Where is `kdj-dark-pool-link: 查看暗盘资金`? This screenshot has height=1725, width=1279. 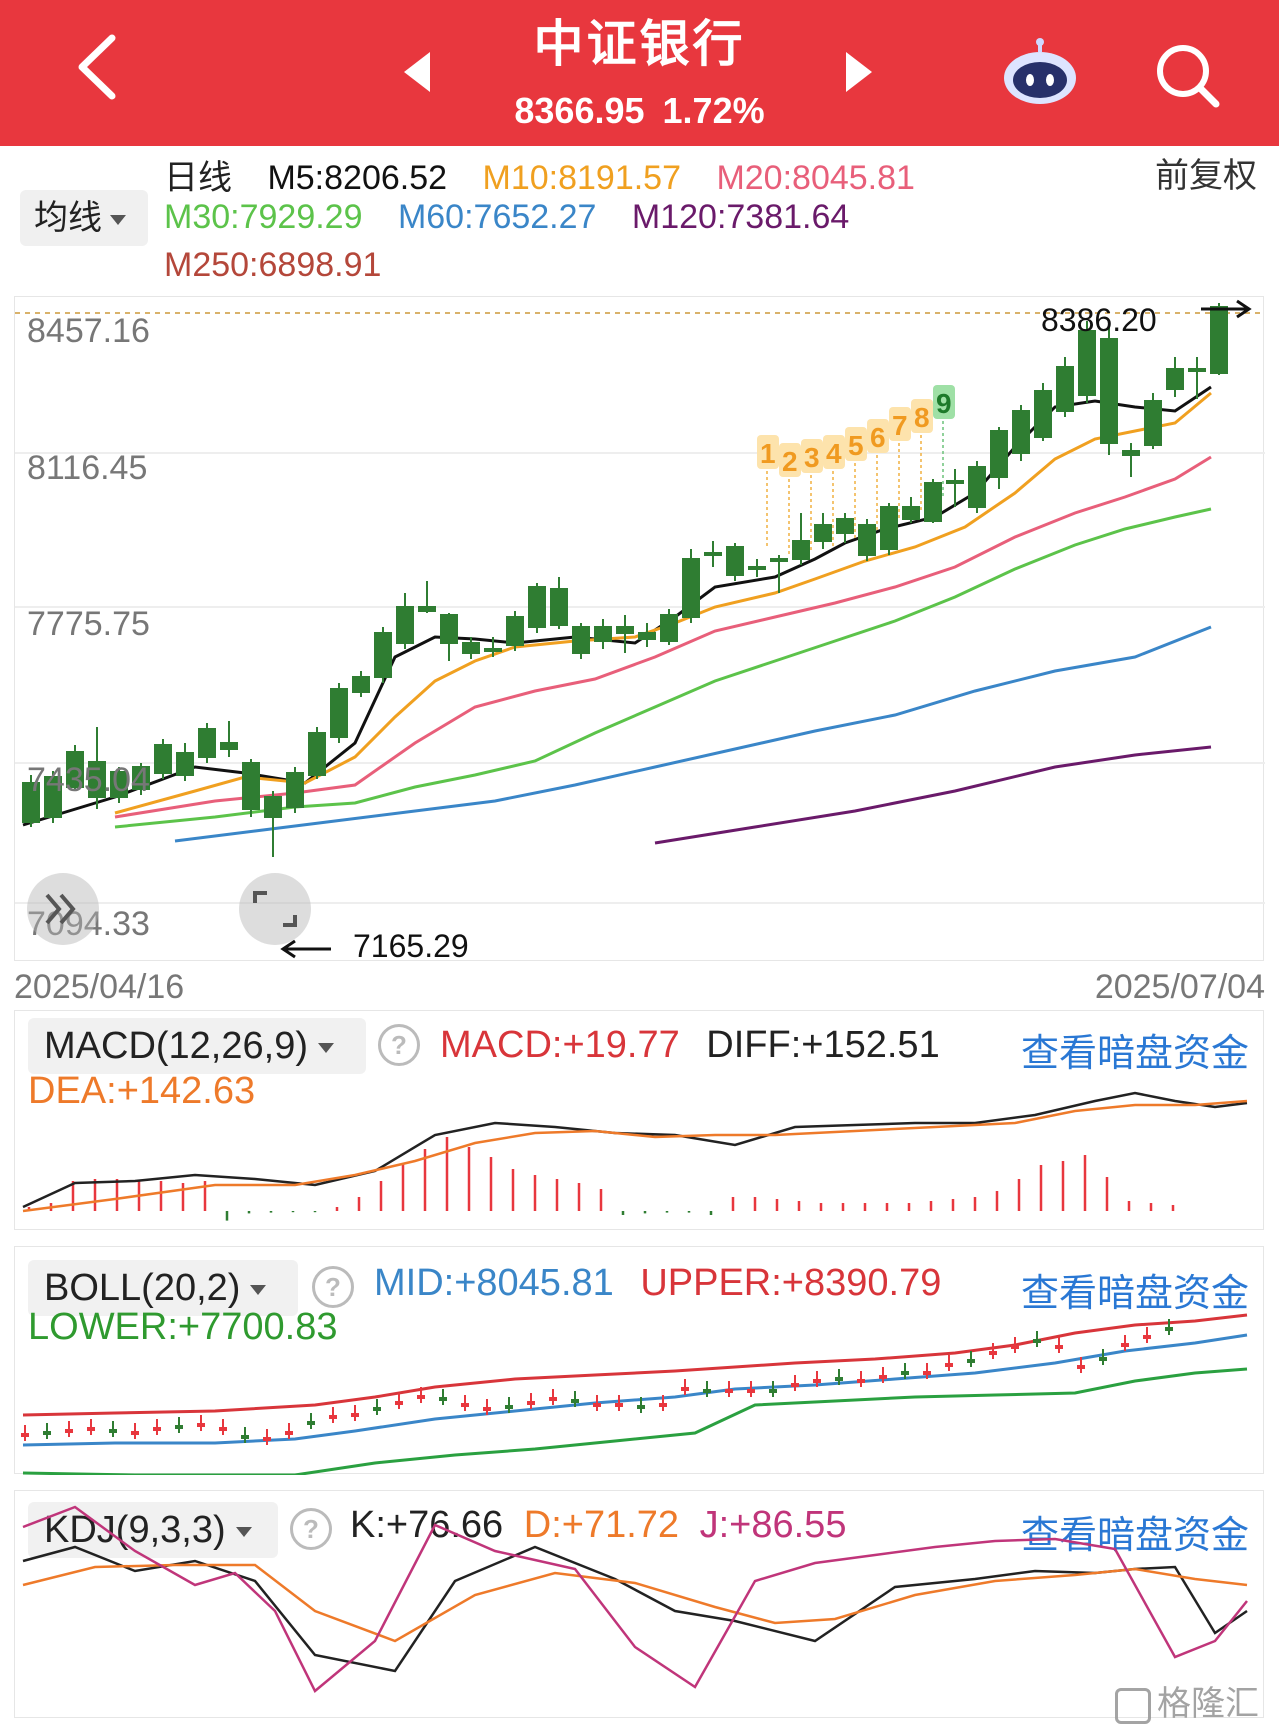 kdj-dark-pool-link: 查看暗盘资金 is located at coordinates (1134, 1536).